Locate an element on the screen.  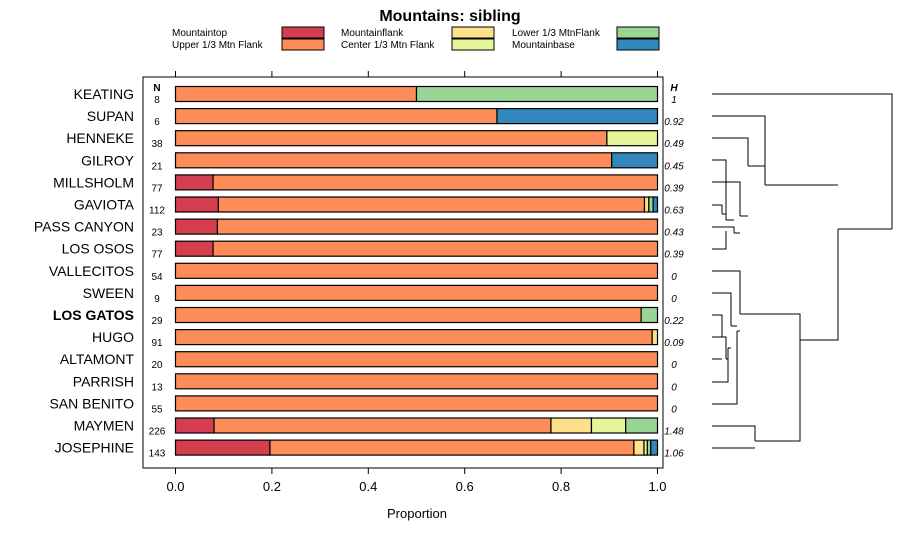
h-value: 0.09 is located at coordinates (674, 343).